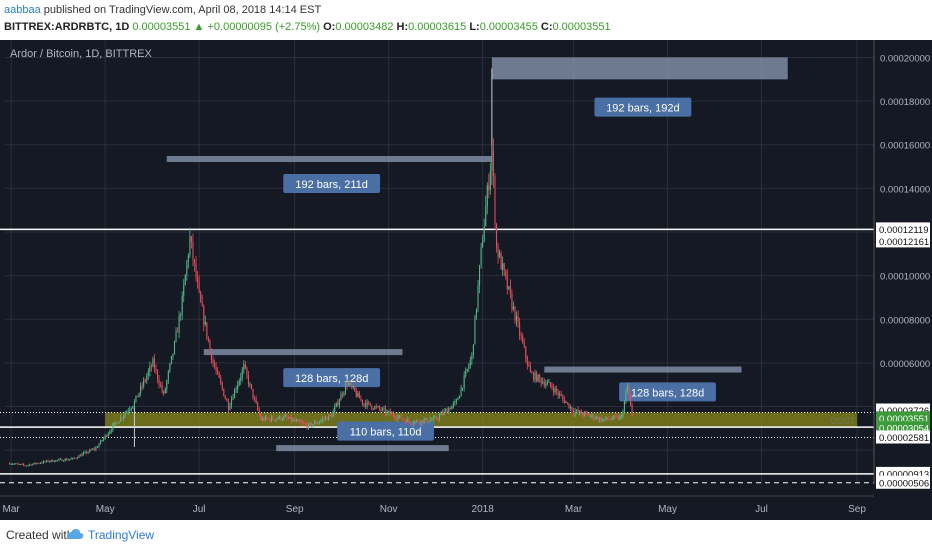 This screenshot has height=550, width=932. Describe the element at coordinates (903, 229) in the screenshot. I see `price-label-box` at that location.